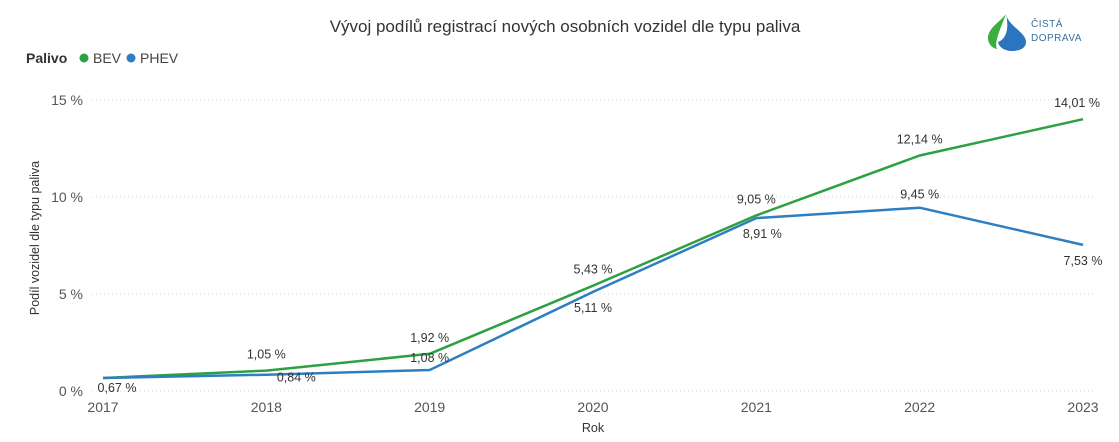 This screenshot has width=1119, height=442. What do you see at coordinates (429, 358) in the screenshot?
I see `data-label-phev: 1,08 %` at bounding box center [429, 358].